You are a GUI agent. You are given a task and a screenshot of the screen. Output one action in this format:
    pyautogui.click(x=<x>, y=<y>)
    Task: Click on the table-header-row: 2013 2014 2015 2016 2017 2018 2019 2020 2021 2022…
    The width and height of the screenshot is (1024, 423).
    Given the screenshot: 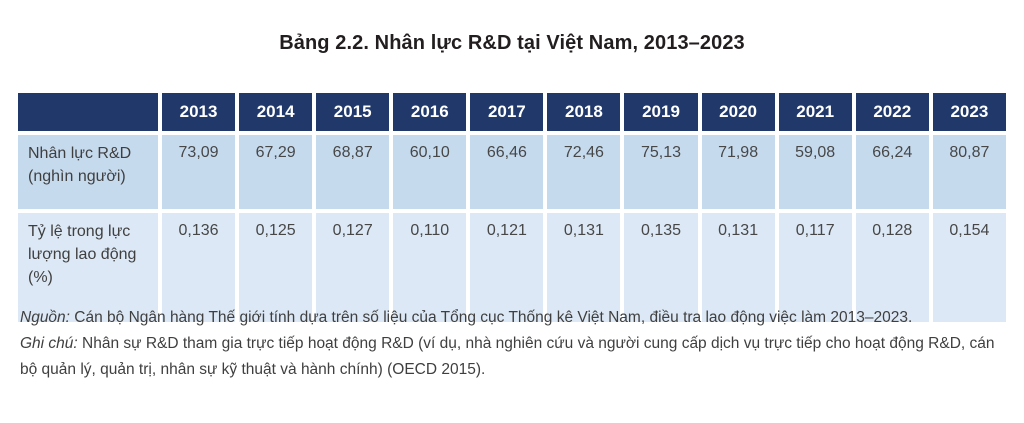 What is the action you would take?
    pyautogui.click(x=512, y=112)
    